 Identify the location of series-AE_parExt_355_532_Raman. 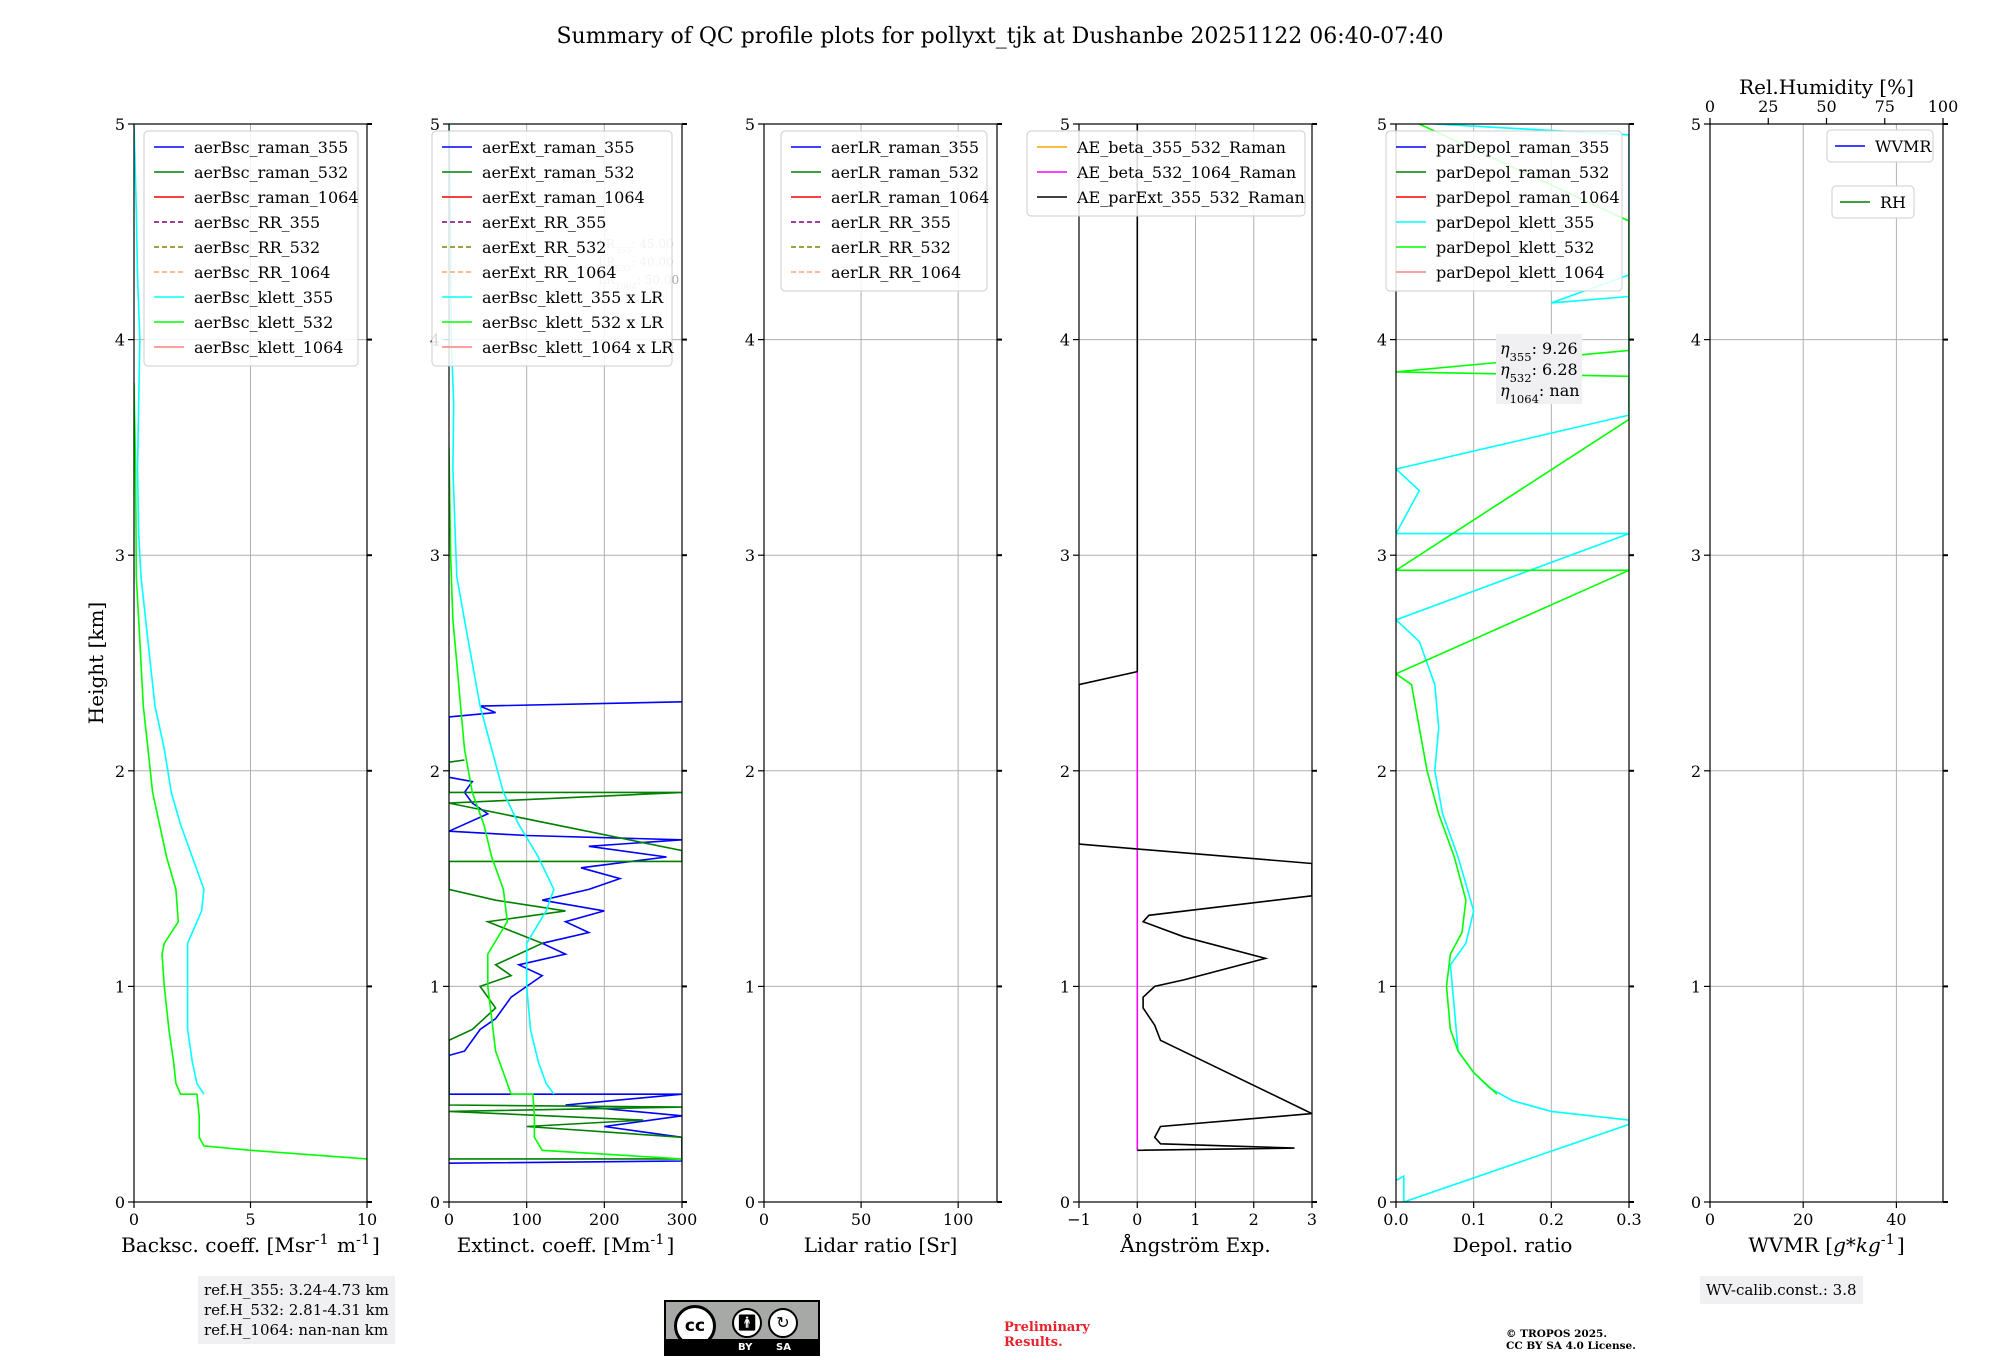
(1195, 638).